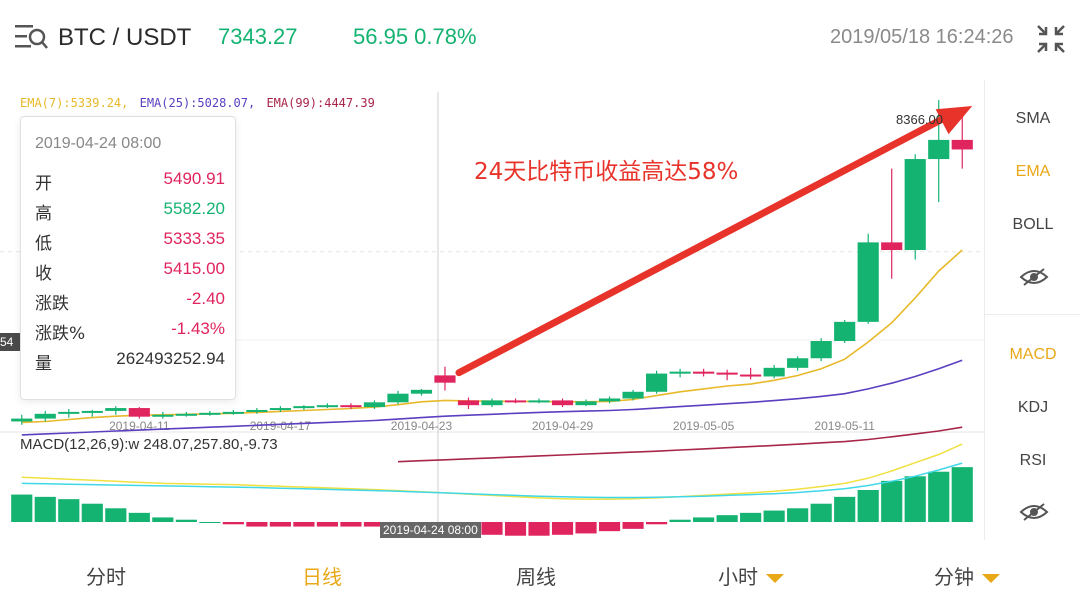 This screenshot has height=602, width=1080. What do you see at coordinates (1033, 171) in the screenshot?
I see `ema-button: EMA` at bounding box center [1033, 171].